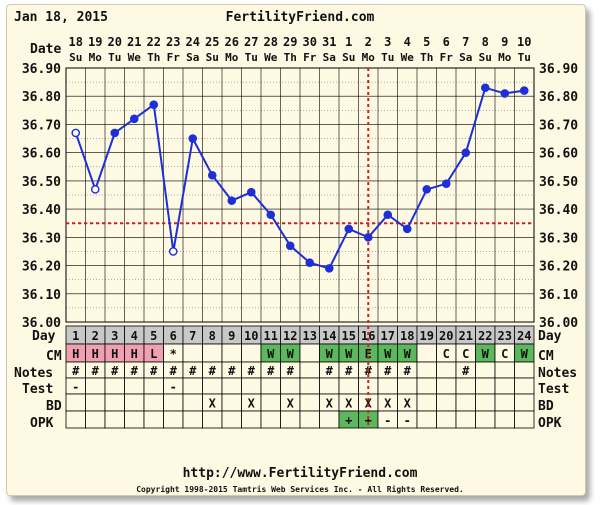 The height and width of the screenshot is (505, 600). Describe the element at coordinates (558, 267) in the screenshot. I see `y-tick-label-right: 36.20` at that location.